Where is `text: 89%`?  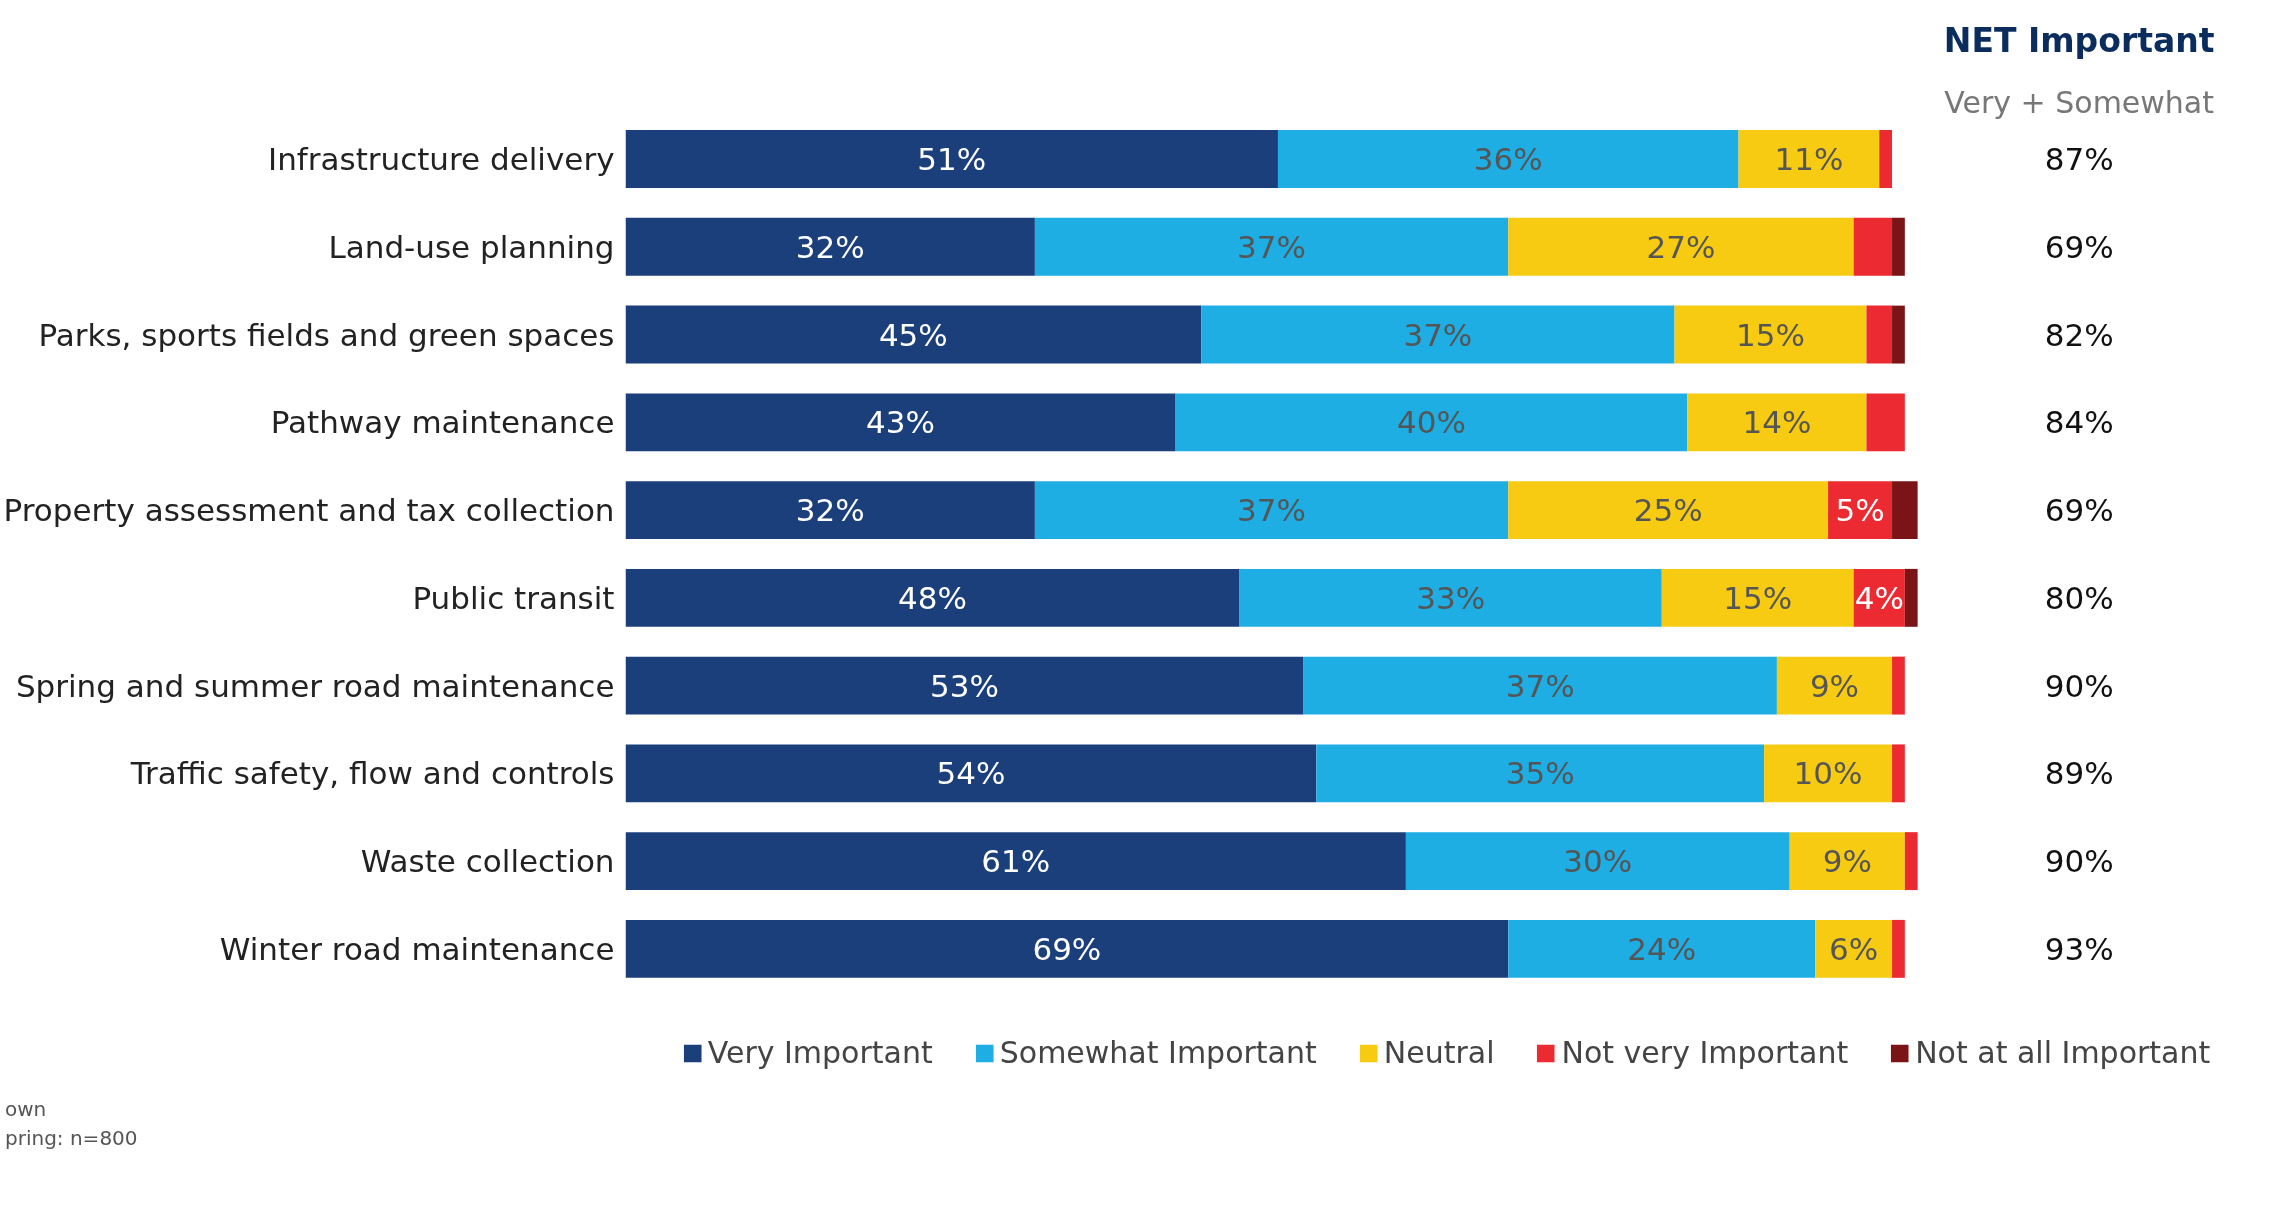 text: 89% is located at coordinates (2079, 773).